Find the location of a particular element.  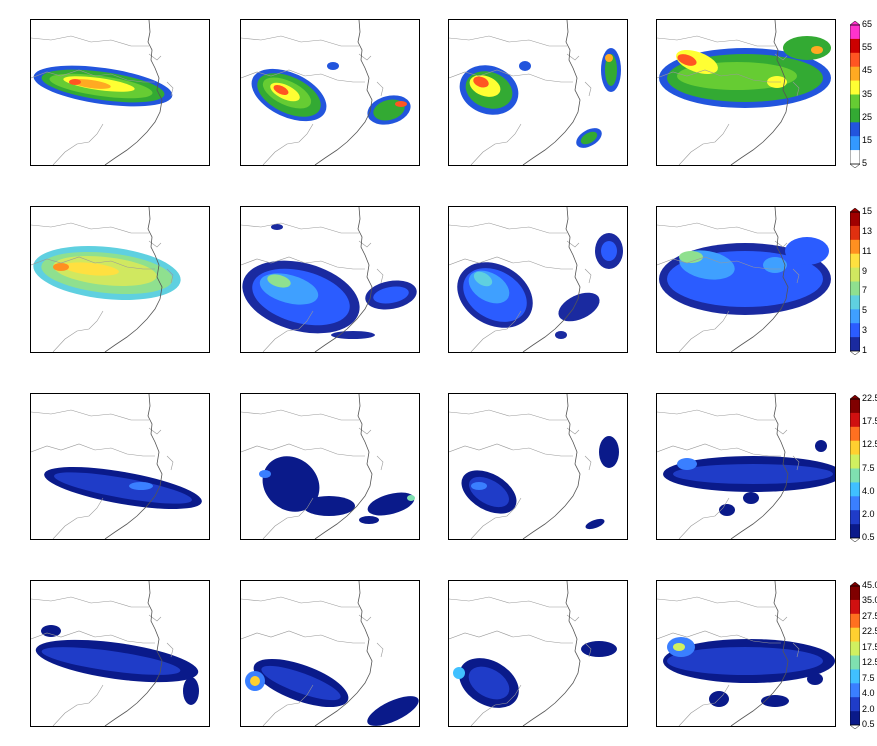

colorbar-label: 7.5 is located at coordinates (868, 677).